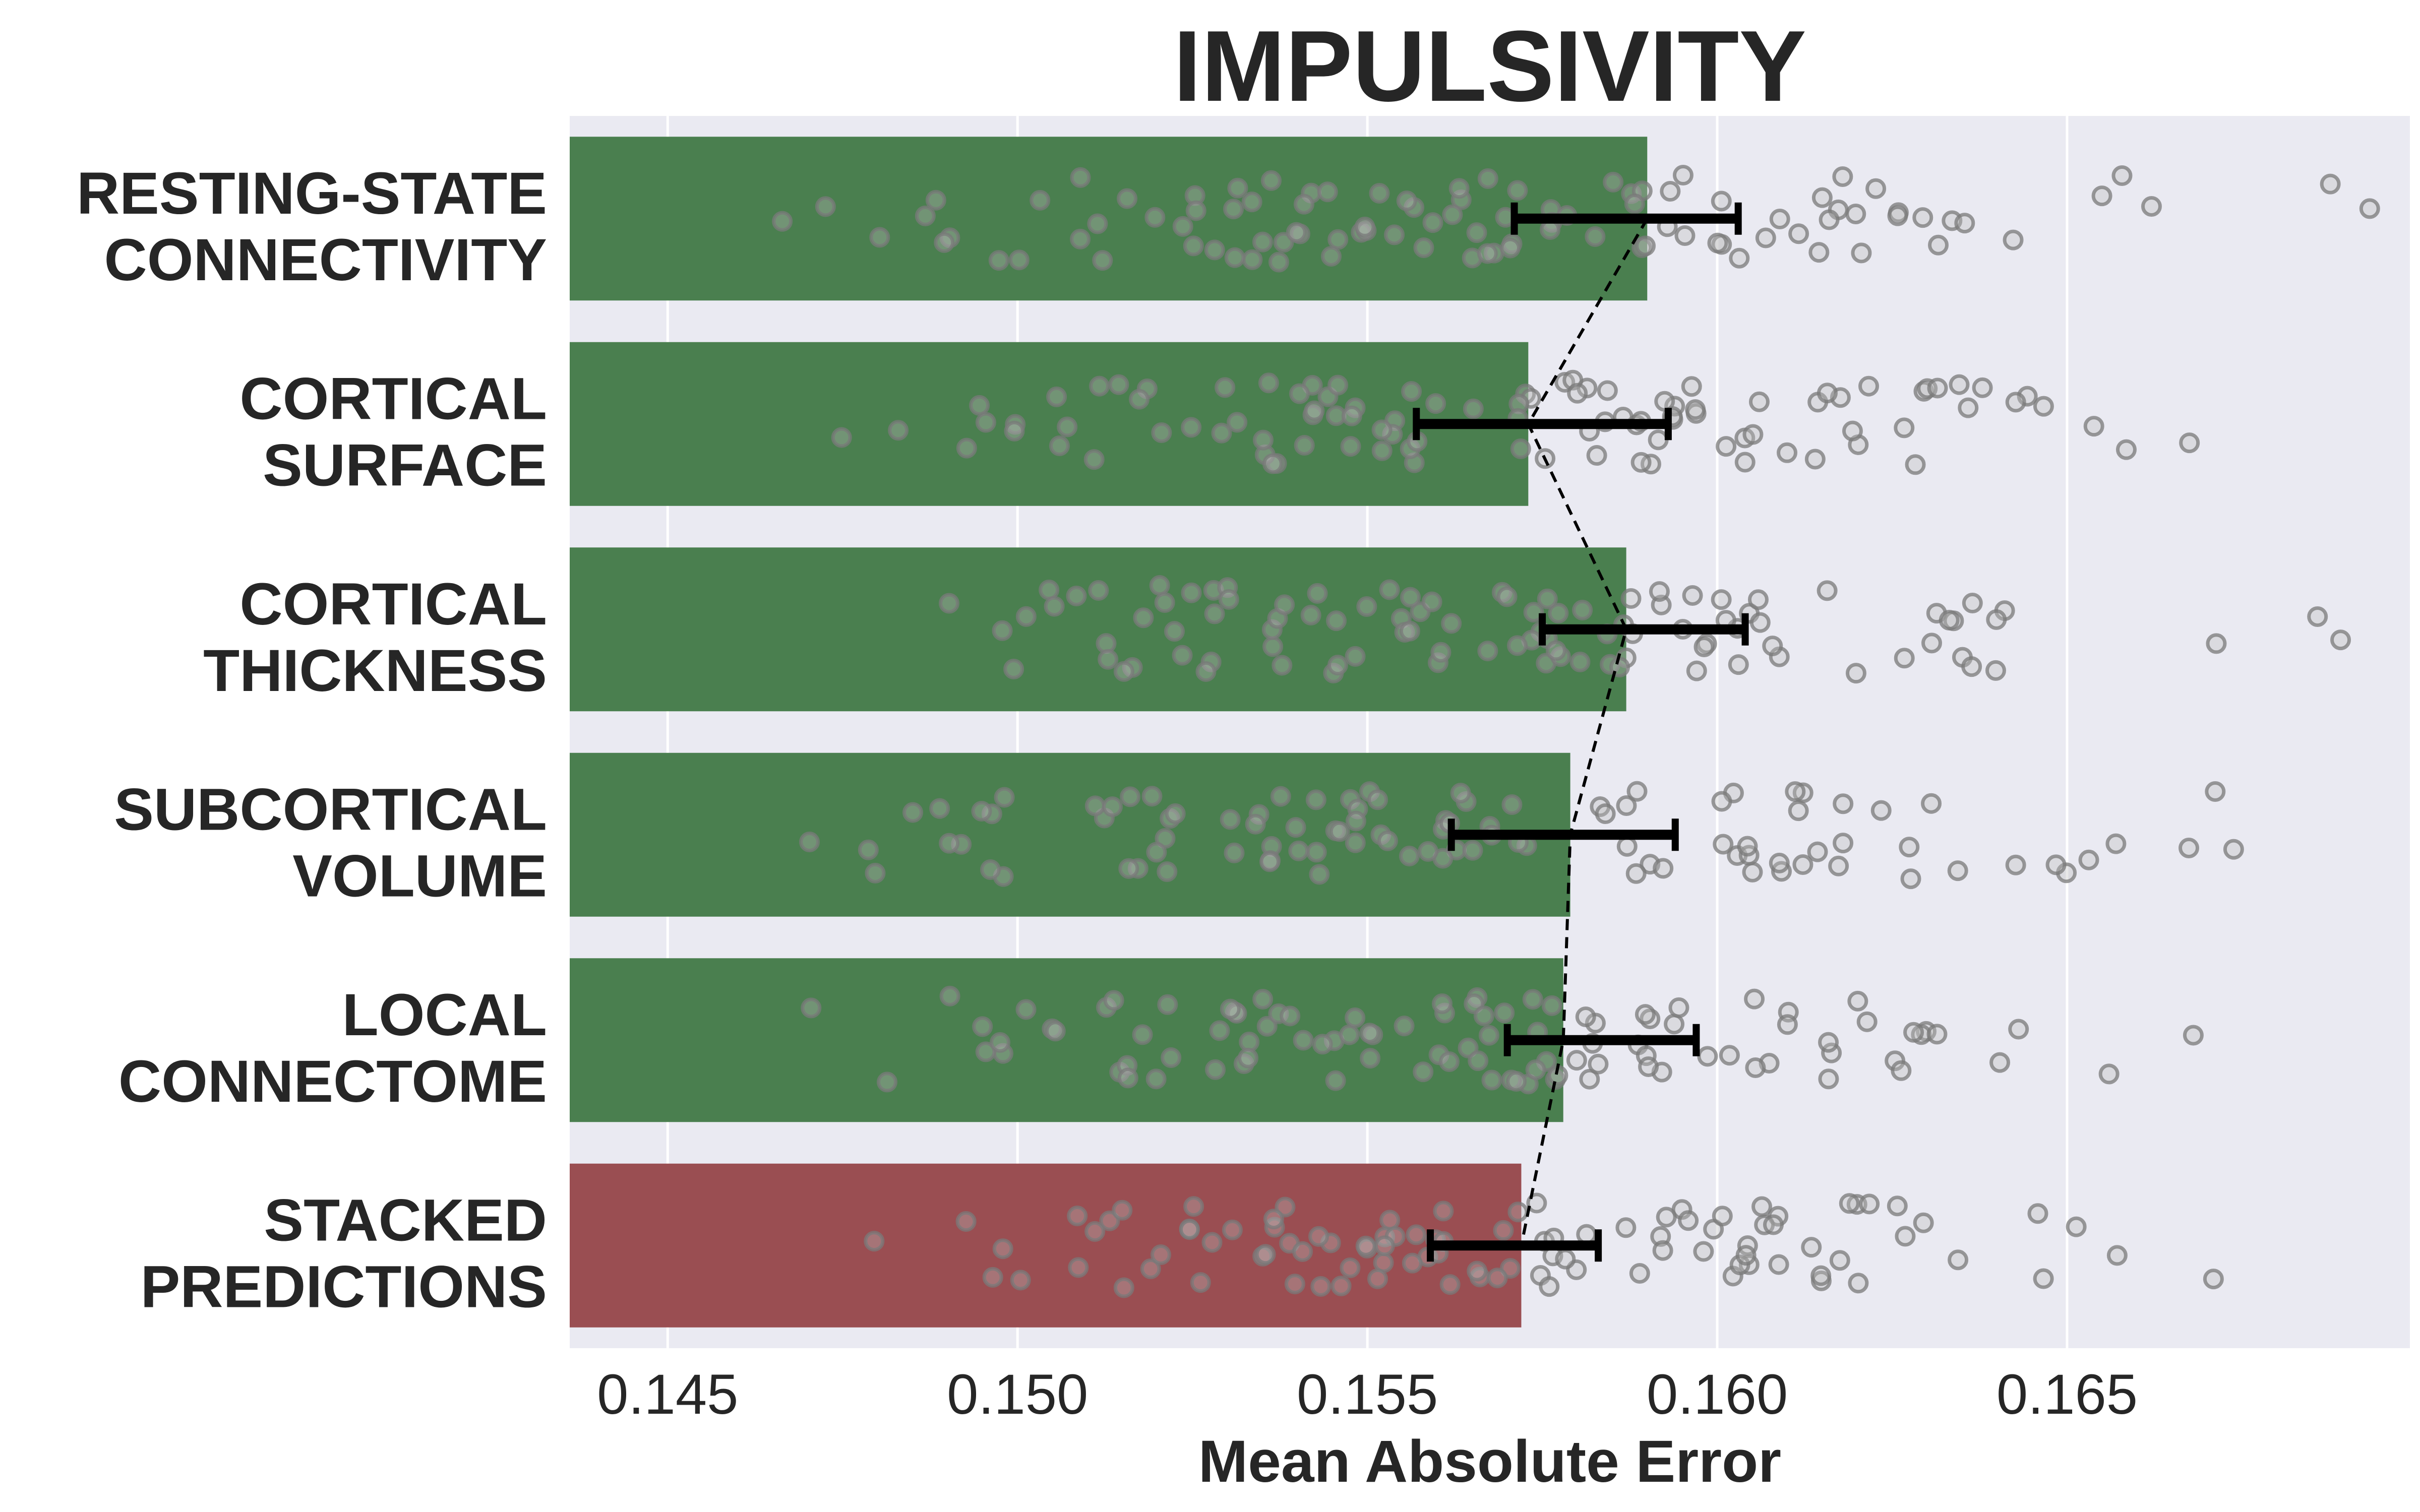  I want to click on x-tick-label: 0.150, so click(1017, 1394).